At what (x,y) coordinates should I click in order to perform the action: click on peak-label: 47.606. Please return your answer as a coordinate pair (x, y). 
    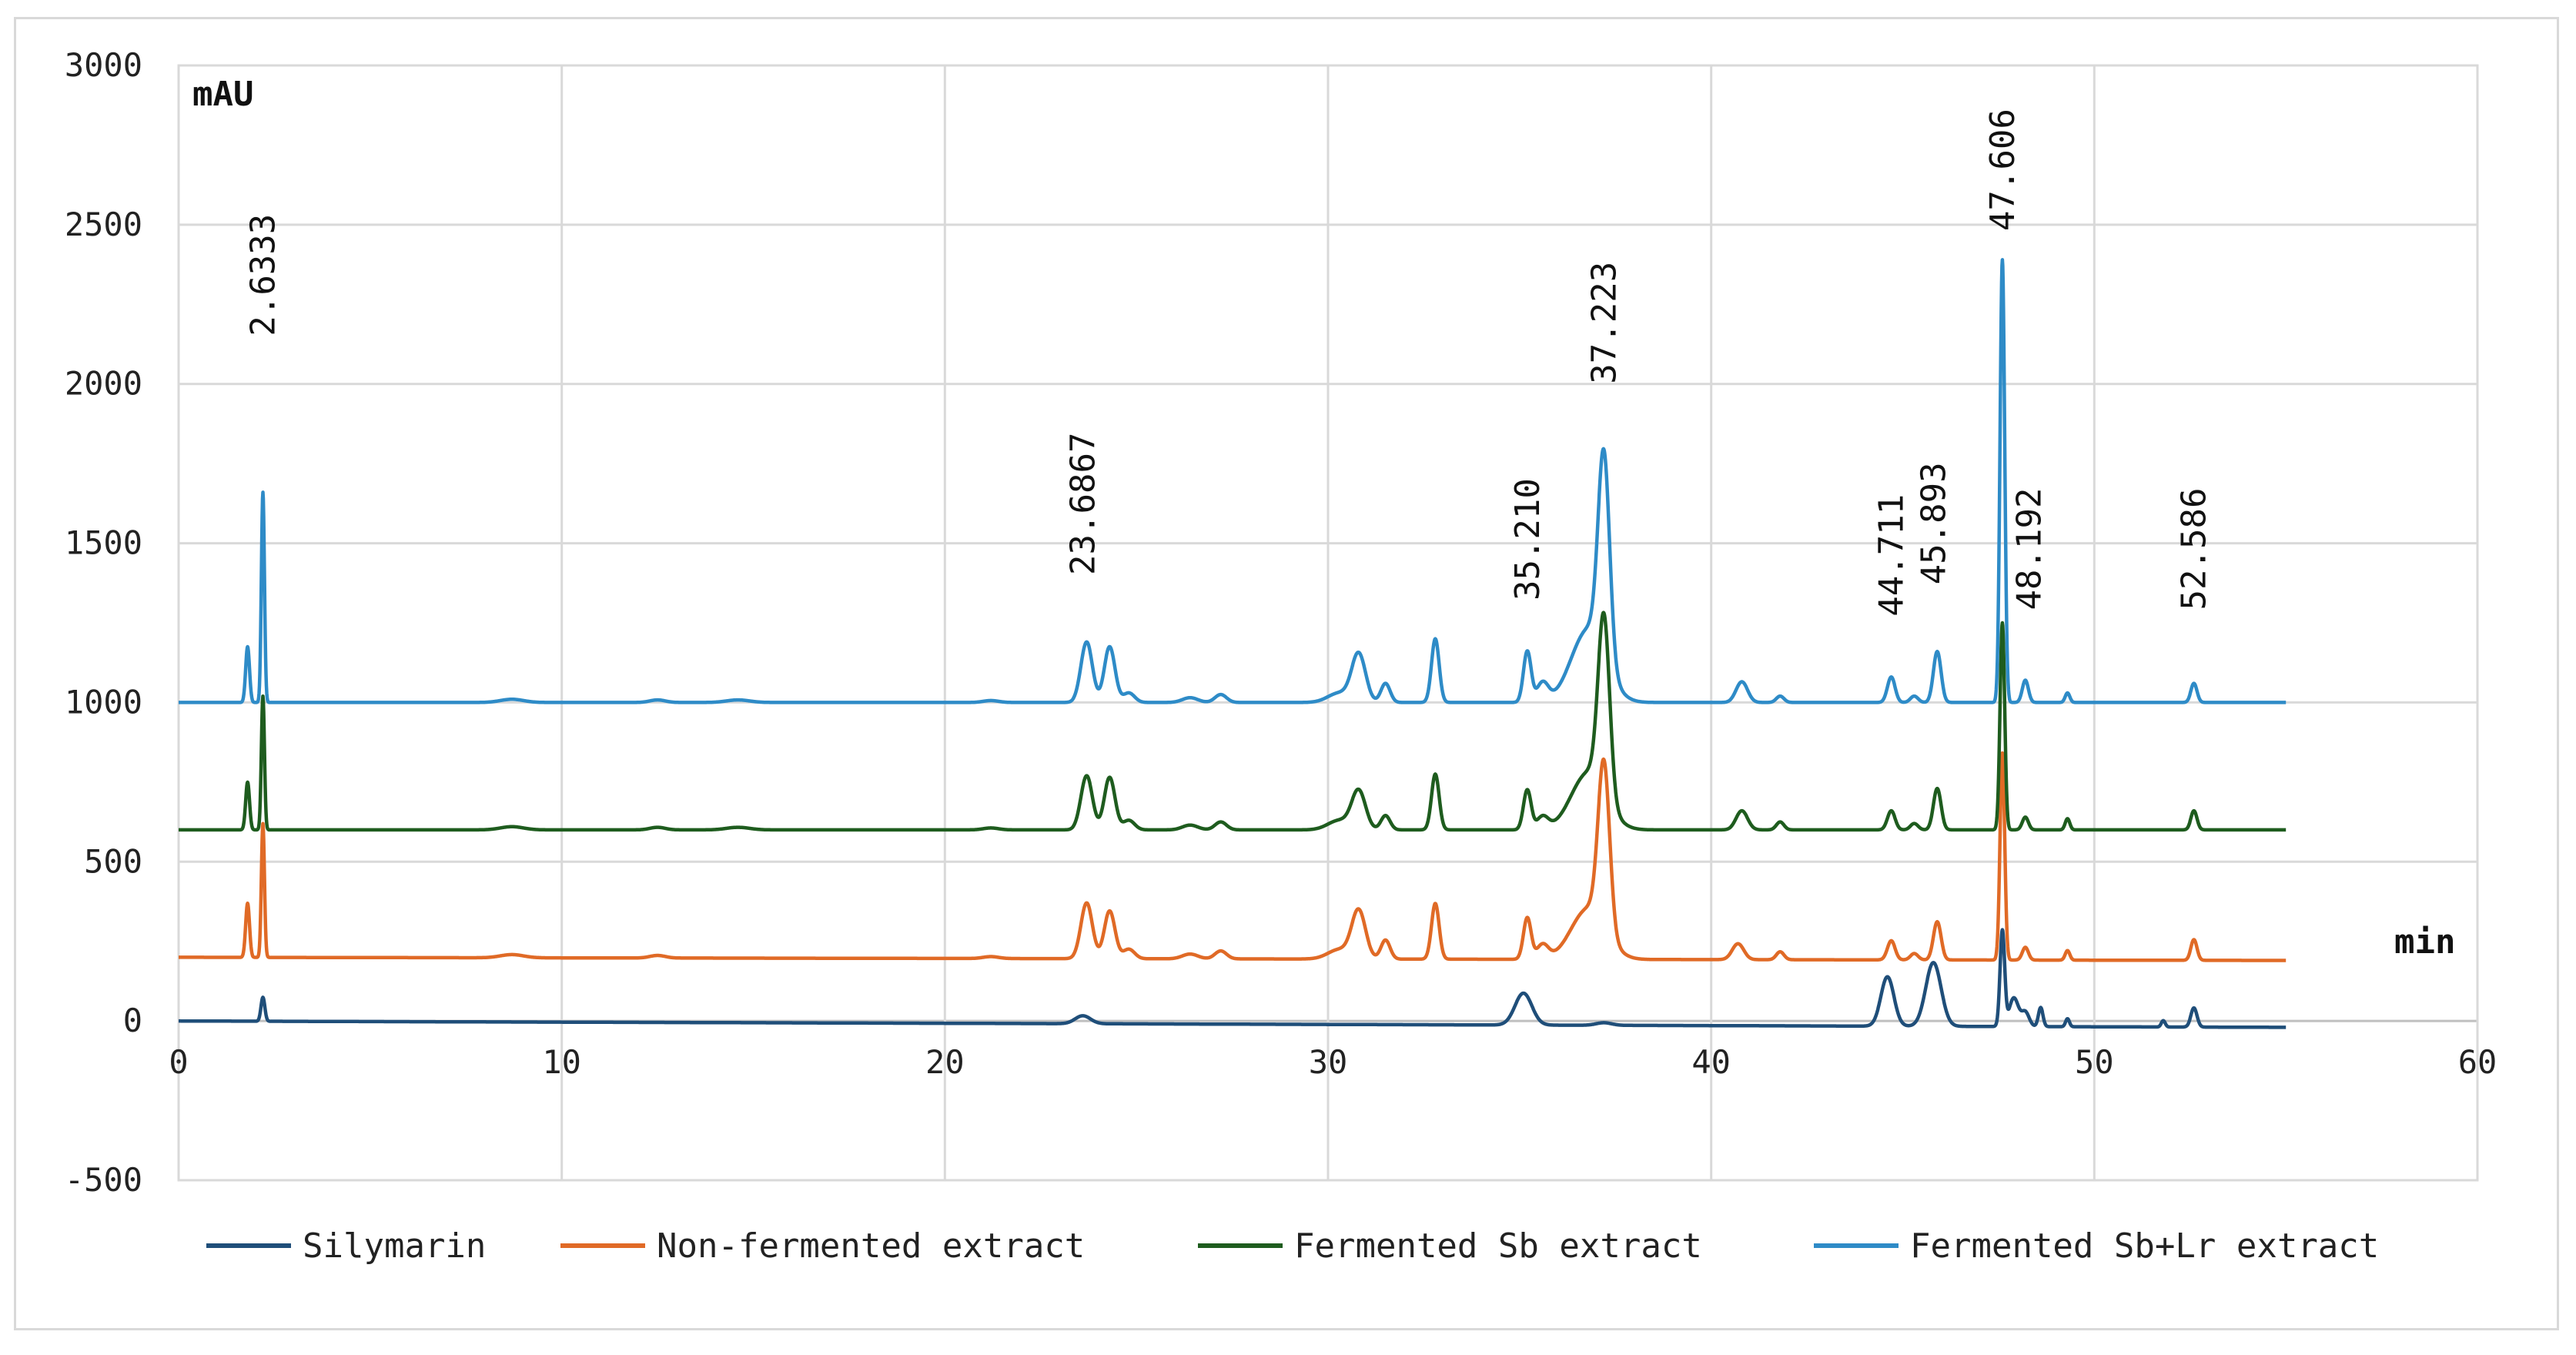
    Looking at the image, I should click on (2002, 170).